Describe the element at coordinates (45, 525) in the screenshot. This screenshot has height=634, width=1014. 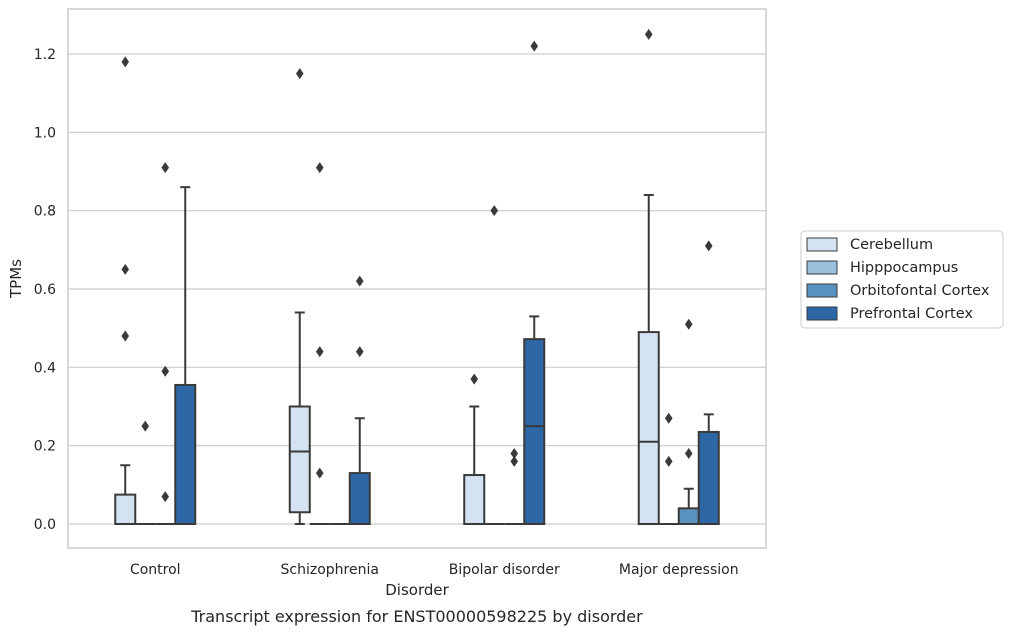
I see `y-tick-label: 0.0` at that location.